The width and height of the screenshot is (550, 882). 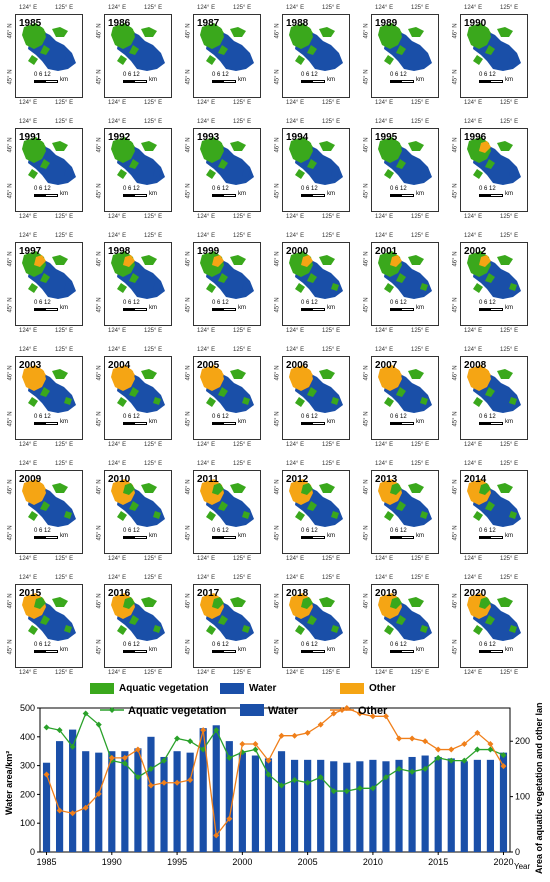 I want to click on map-frame: 2008 0 6 12 km, so click(x=494, y=398).